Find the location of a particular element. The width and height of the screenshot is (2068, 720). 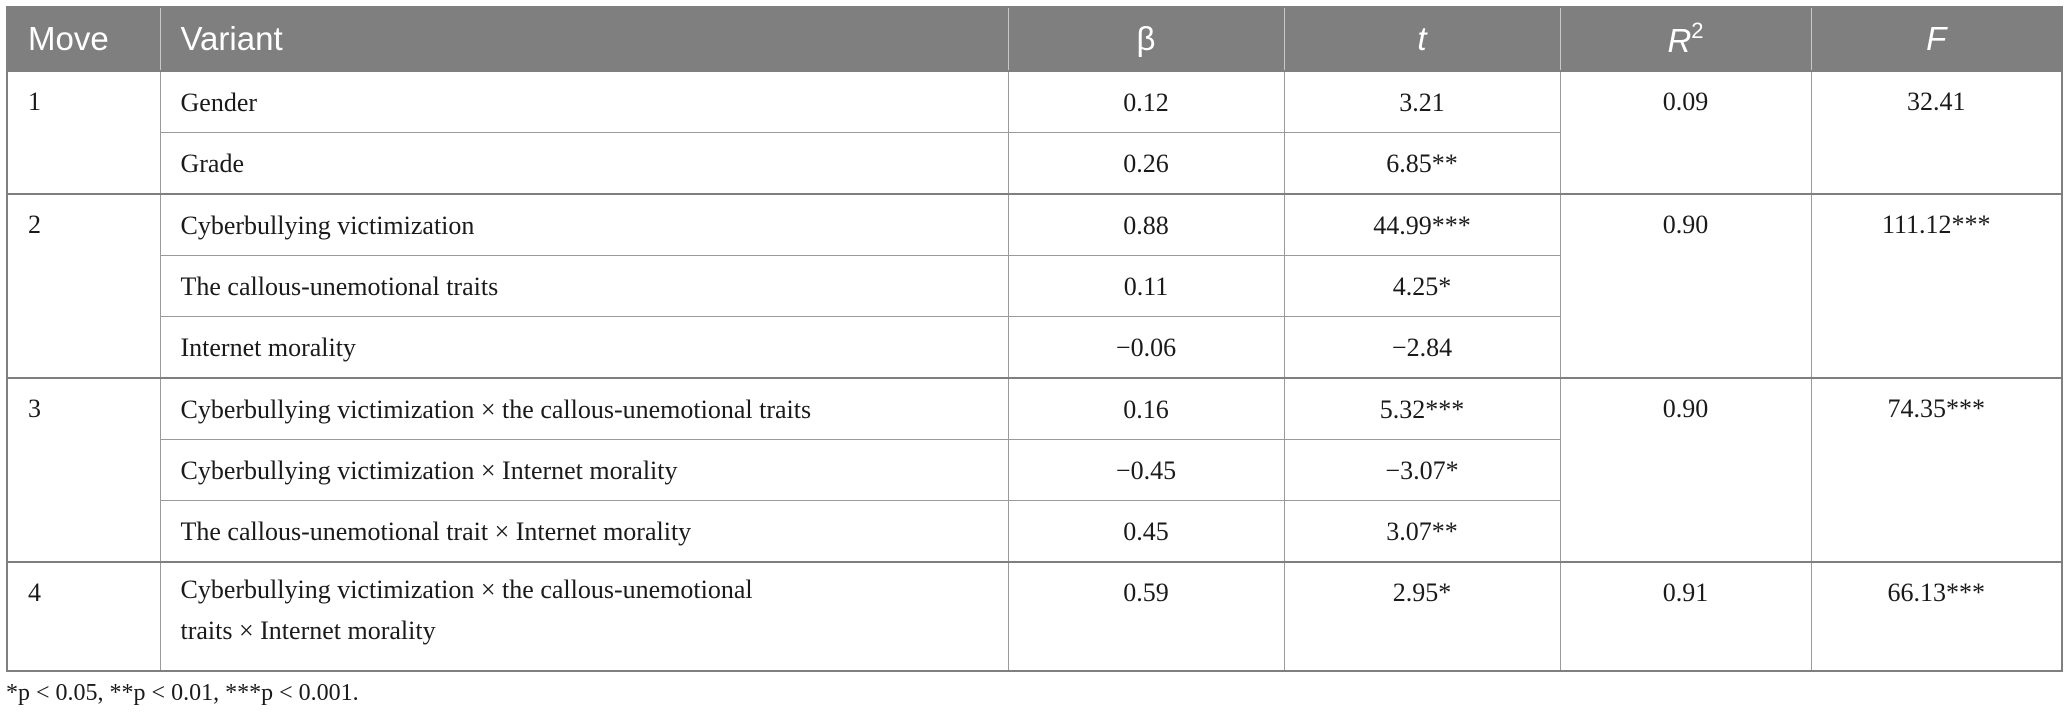

move-cell: 2 is located at coordinates (83, 286).